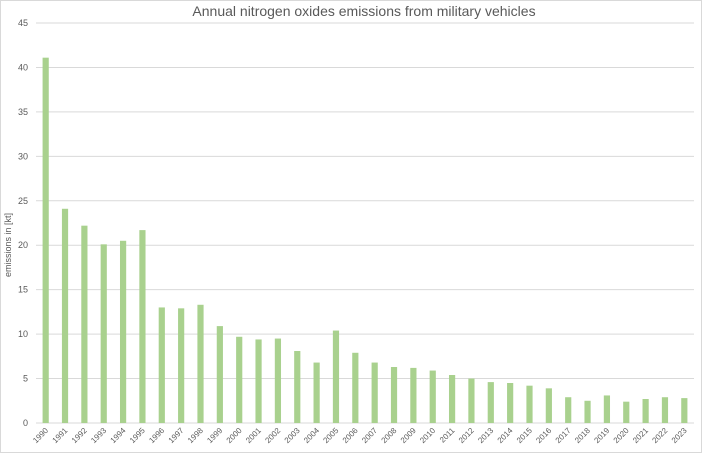 This screenshot has height=453, width=702. I want to click on x-tick-label: 2020, so click(621, 435).